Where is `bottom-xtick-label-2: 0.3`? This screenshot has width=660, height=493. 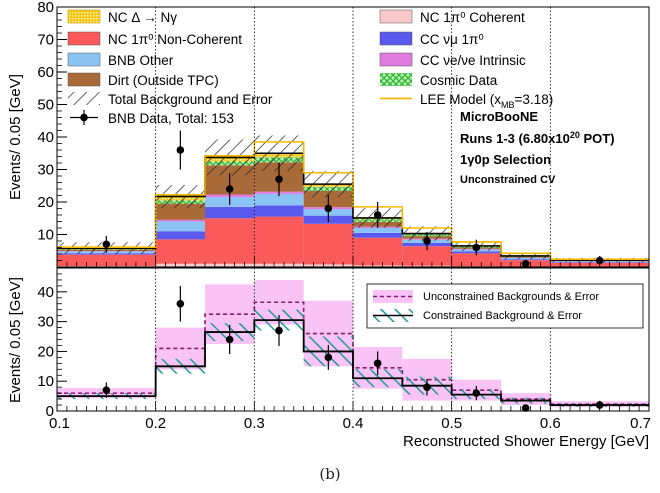
bottom-xtick-label-2: 0.3 is located at coordinates (254, 423).